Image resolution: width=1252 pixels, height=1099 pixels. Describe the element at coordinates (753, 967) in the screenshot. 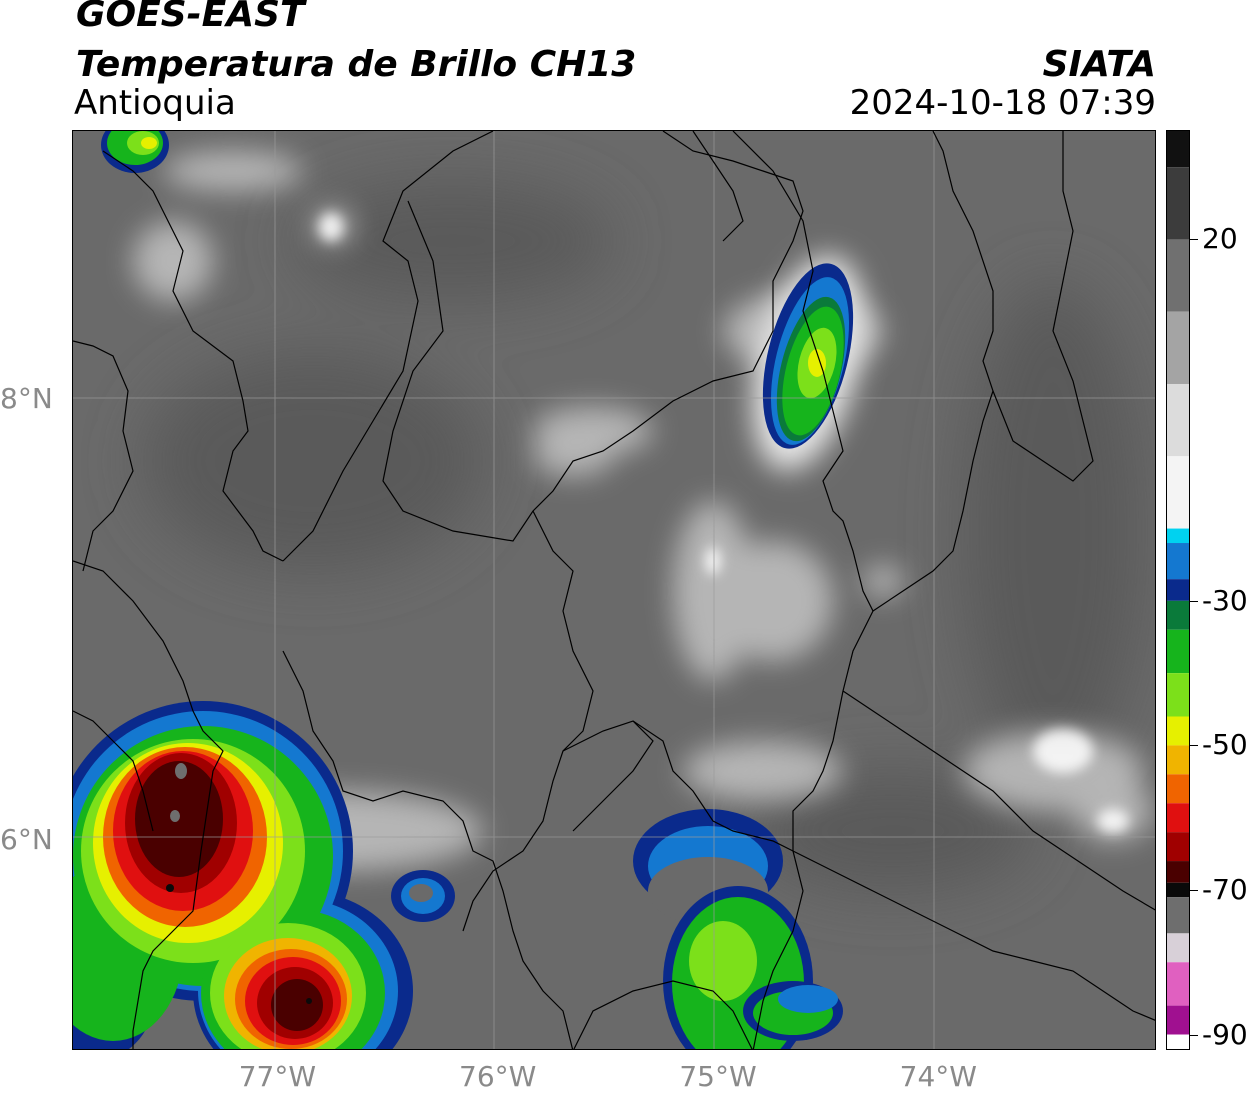

I see `convective-cell-south` at that location.